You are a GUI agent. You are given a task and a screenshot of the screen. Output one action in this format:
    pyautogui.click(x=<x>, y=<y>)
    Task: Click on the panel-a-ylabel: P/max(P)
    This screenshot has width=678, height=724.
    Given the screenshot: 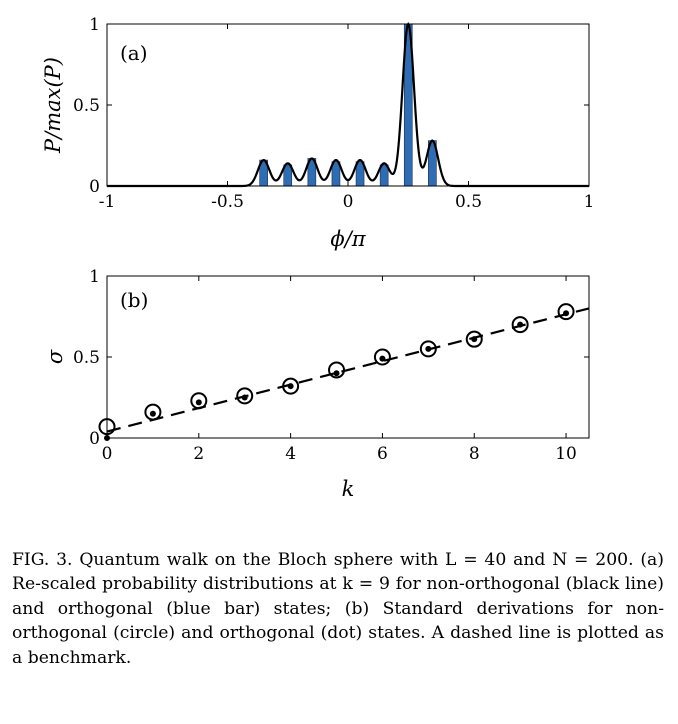 What is the action you would take?
    pyautogui.click(x=53, y=105)
    